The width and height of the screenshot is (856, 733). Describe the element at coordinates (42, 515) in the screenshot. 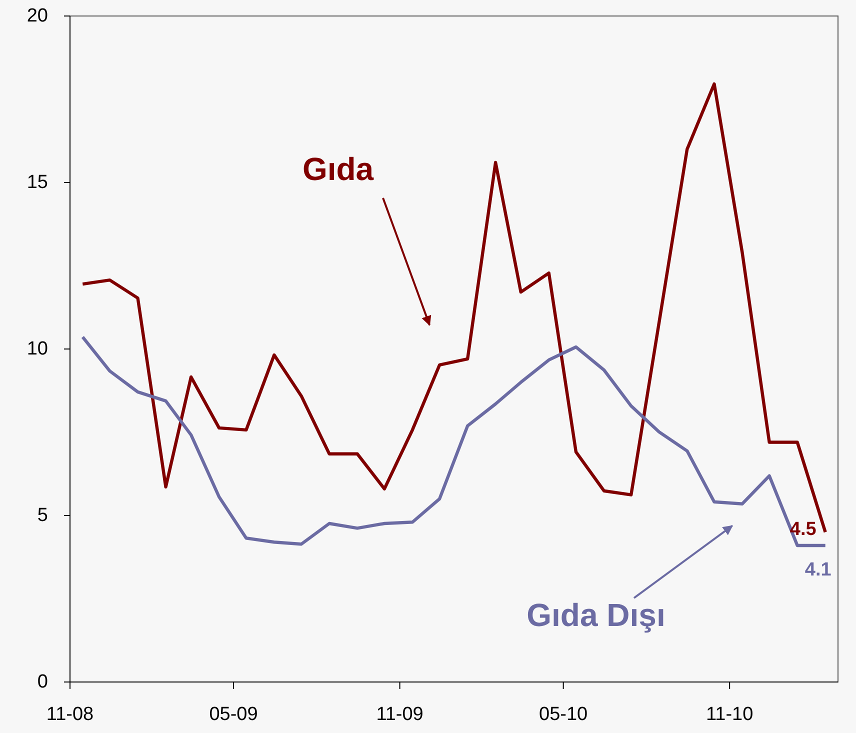

I see `y-tick-label: 5` at that location.